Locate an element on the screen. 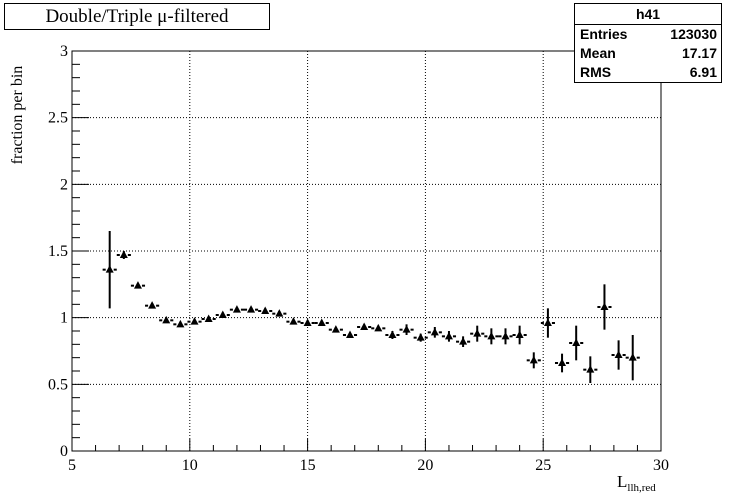 This screenshot has height=500, width=735. x-axis-label: Lllh,red is located at coordinates (636, 483).